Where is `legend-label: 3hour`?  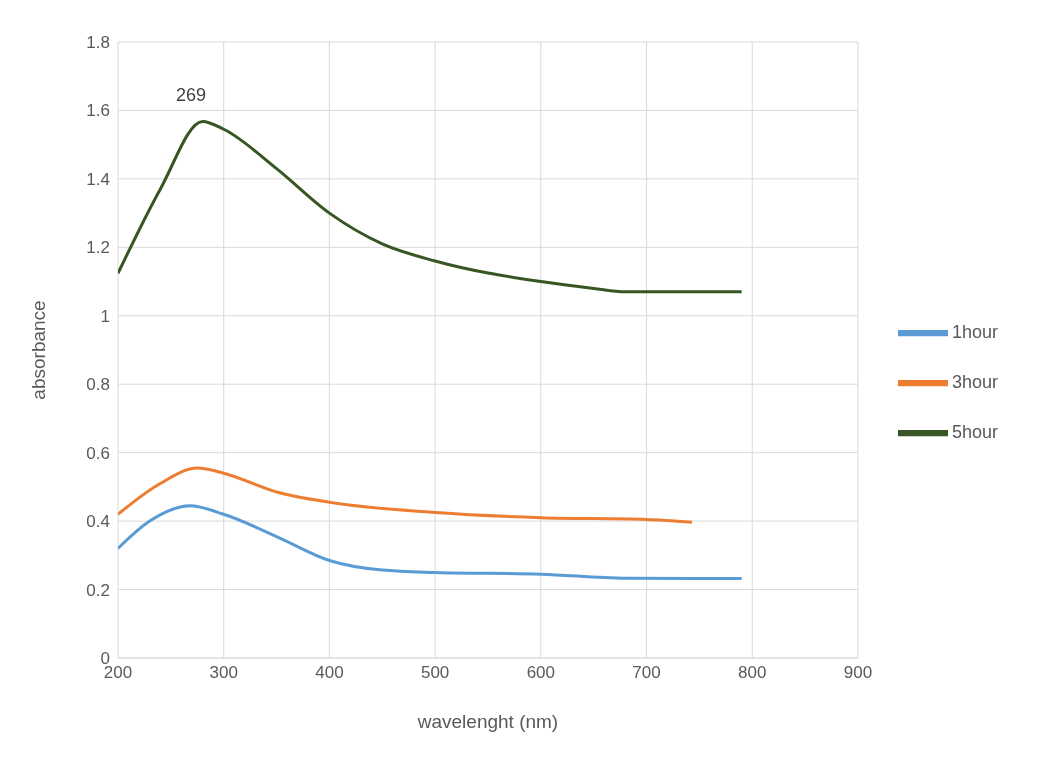
legend-label: 3hour is located at coordinates (974, 381).